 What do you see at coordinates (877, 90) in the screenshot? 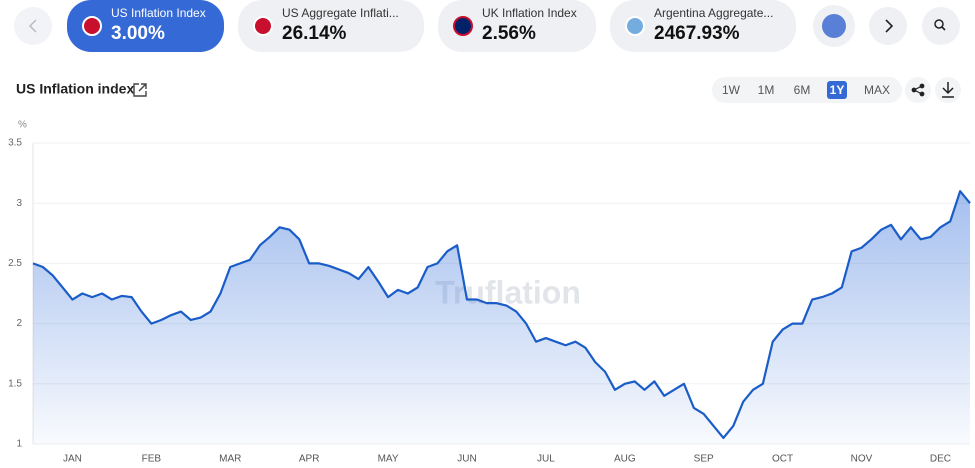
I see `range-button: MAX` at bounding box center [877, 90].